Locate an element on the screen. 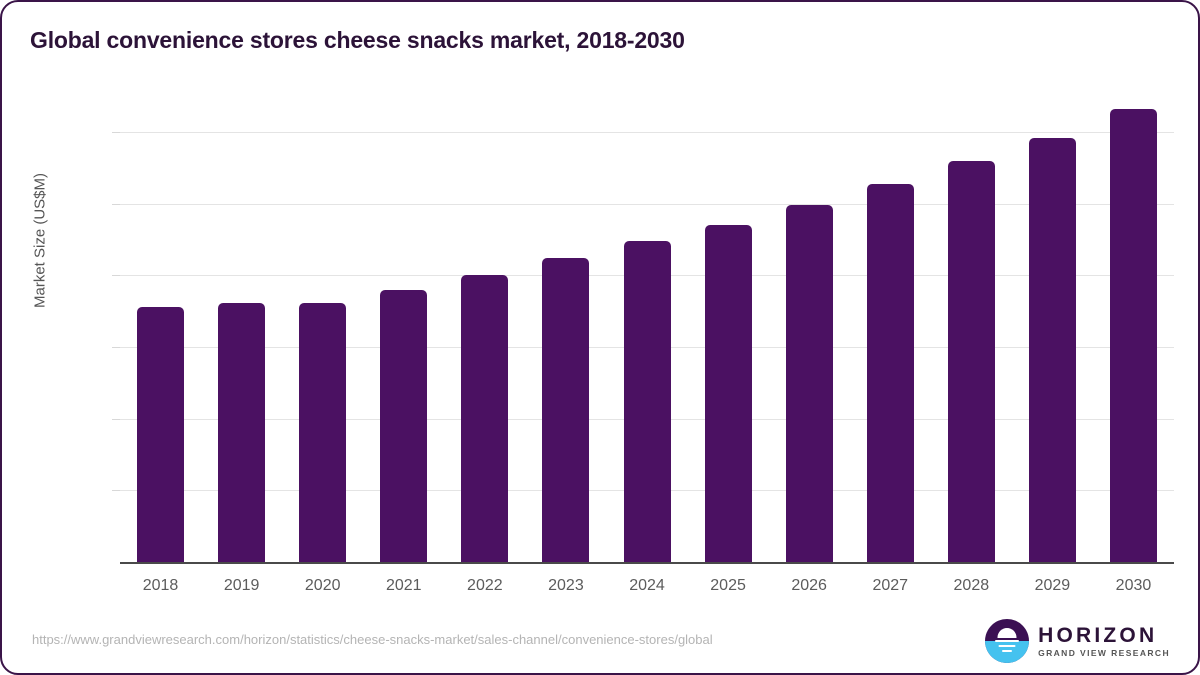 The image size is (1200, 675). bar-2028 is located at coordinates (971, 361).